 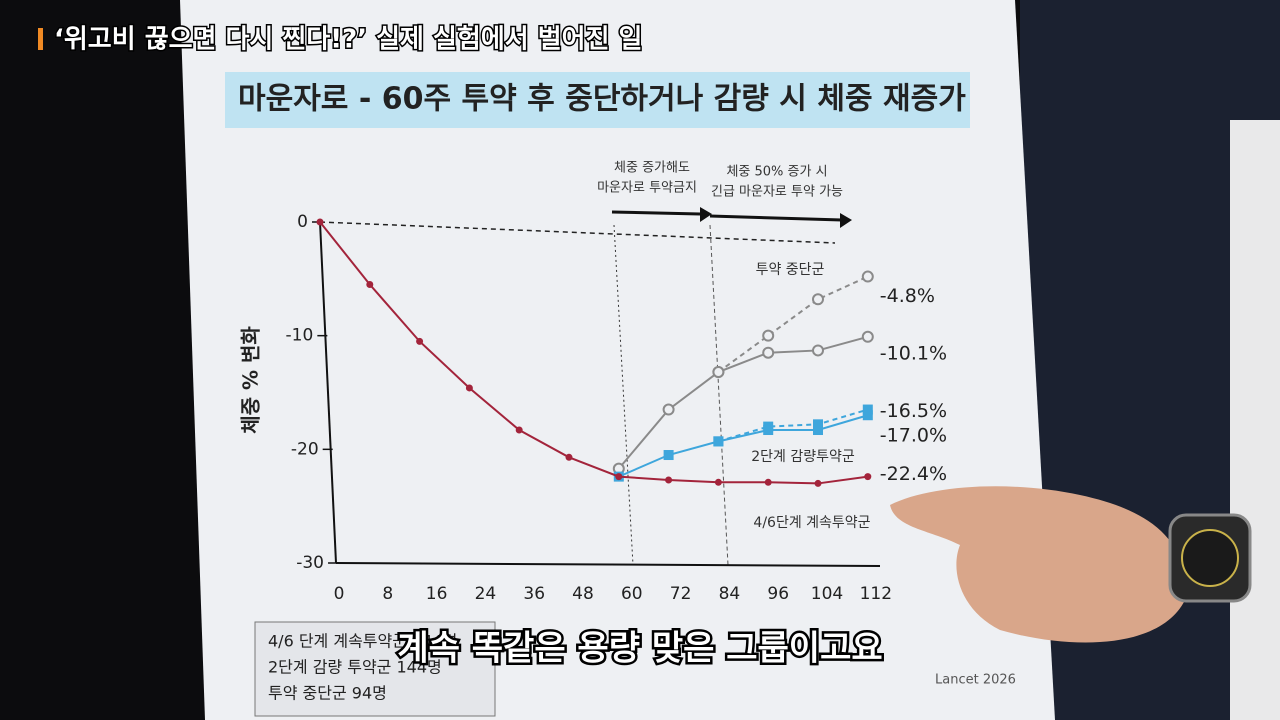 What do you see at coordinates (40, 39) in the screenshot?
I see `title-marker` at bounding box center [40, 39].